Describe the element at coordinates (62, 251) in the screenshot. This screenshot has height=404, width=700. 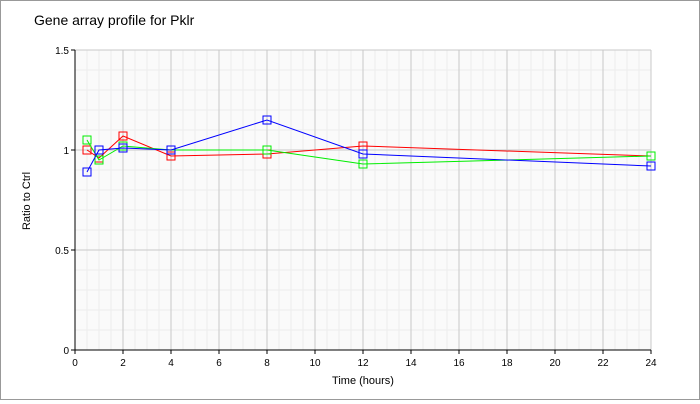
I see `y-tick-label: 0.5` at that location.